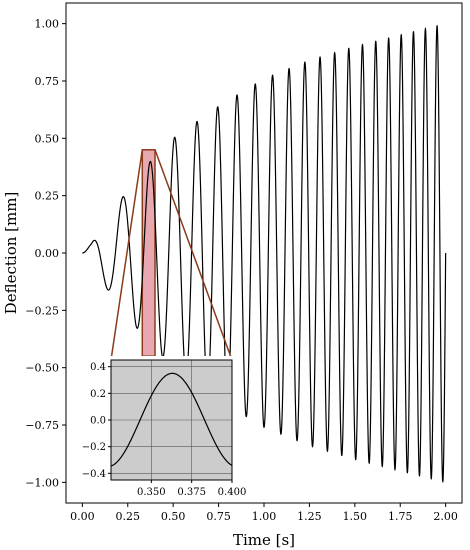 The height and width of the screenshot is (550, 470). Describe the element at coordinates (42, 368) in the screenshot. I see `y-tick-label: −0.50` at that location.